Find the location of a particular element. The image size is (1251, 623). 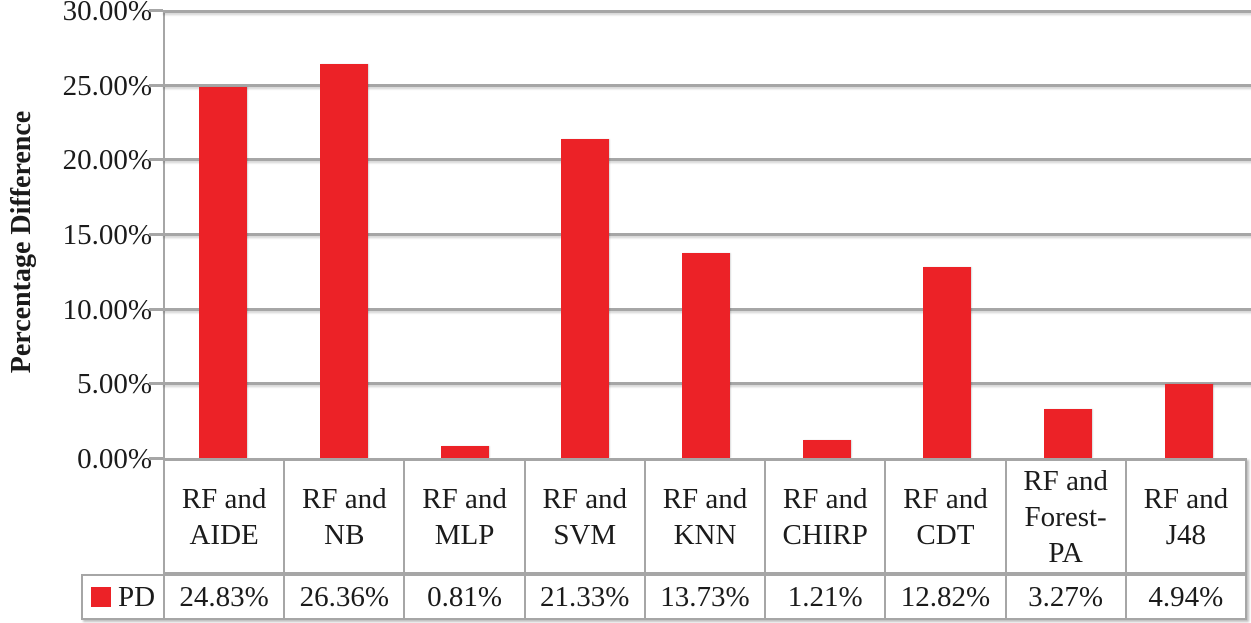

category-cell-rf-and-forest-pa: RF and Forest- PA is located at coordinates (1064, 516).